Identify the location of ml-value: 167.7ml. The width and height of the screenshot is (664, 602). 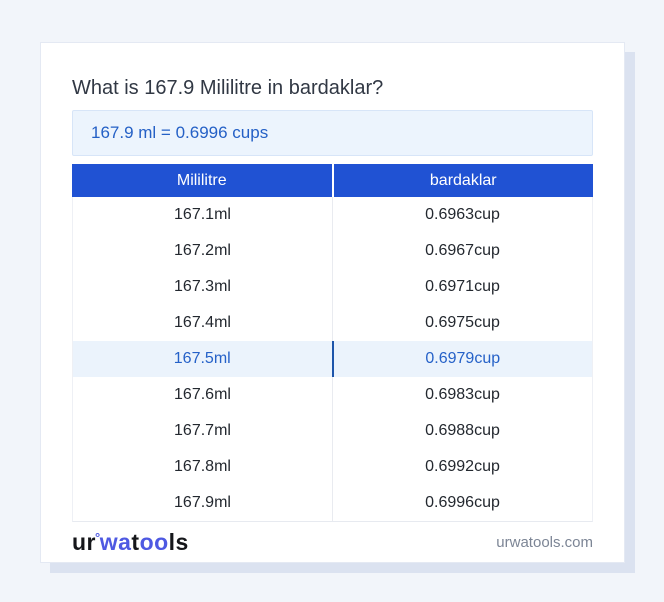
(202, 430).